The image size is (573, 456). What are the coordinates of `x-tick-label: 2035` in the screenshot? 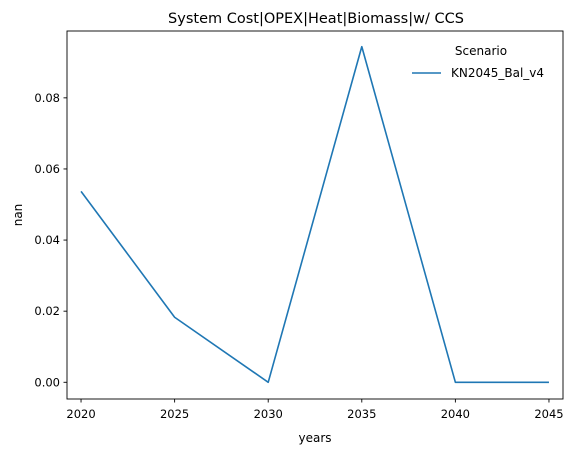 It's located at (361, 414).